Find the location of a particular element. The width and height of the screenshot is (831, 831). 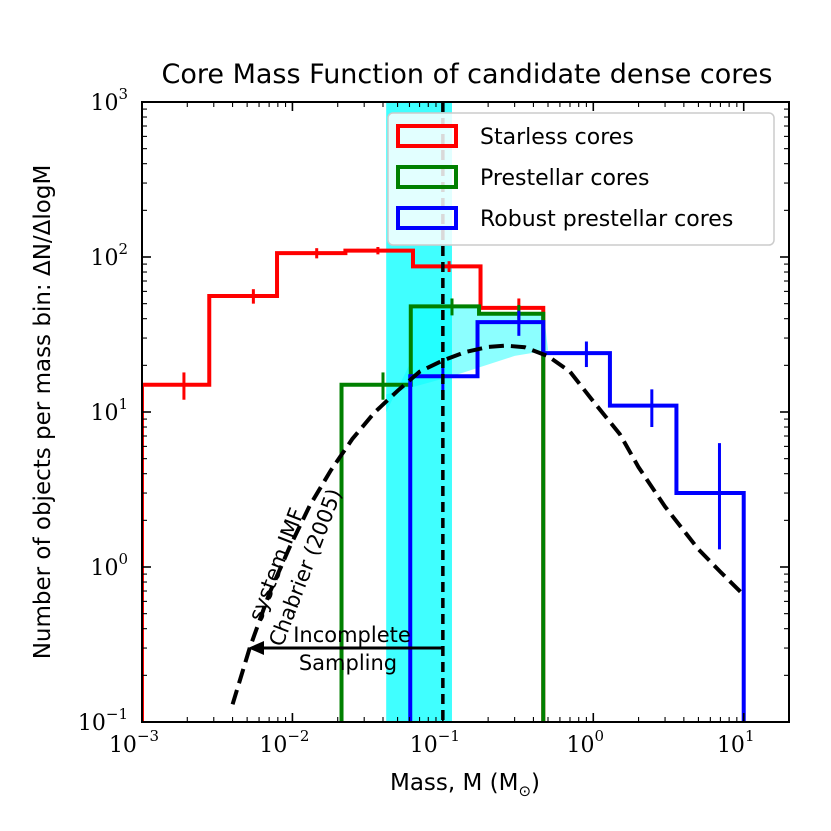

incompleteness-wedge is located at coordinates (467, 359).